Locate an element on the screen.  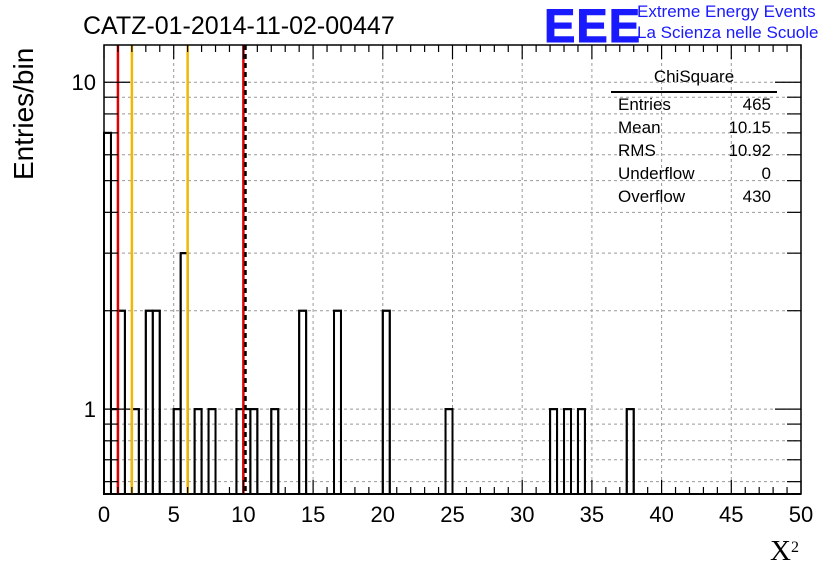
stats-value: 430 is located at coordinates (756, 196).